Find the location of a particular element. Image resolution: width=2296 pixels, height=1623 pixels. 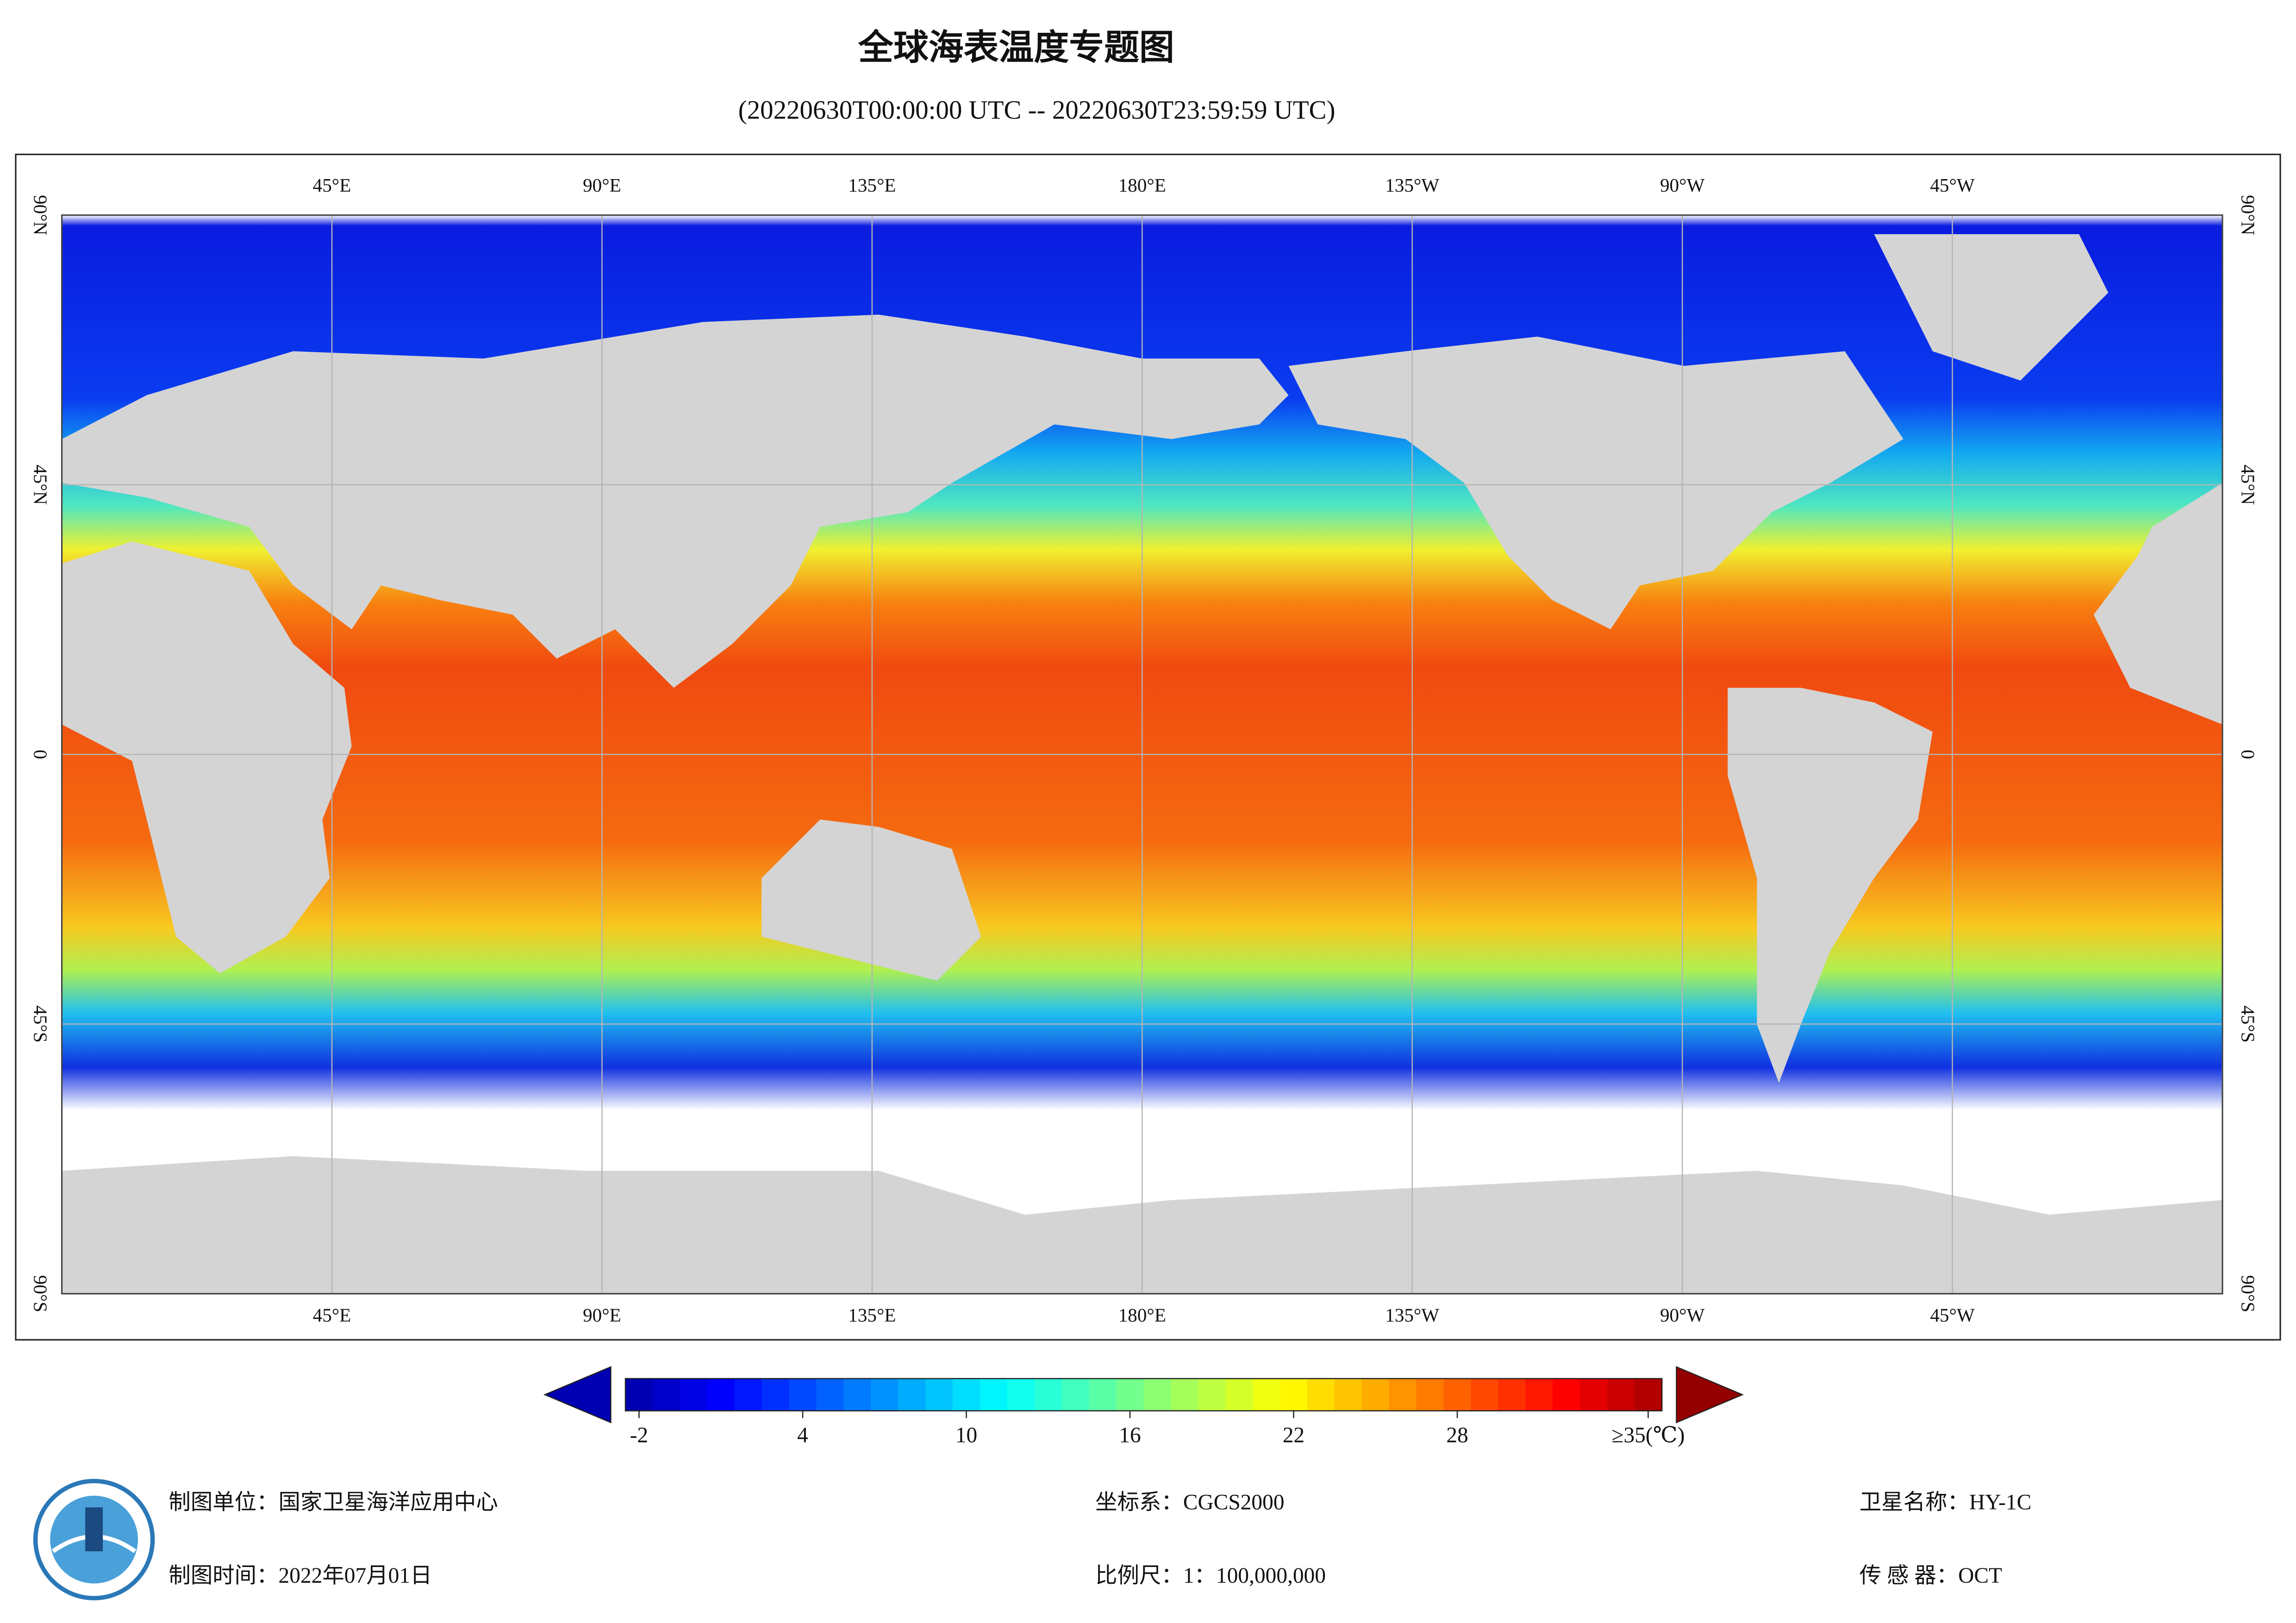

colorbar-tick-label: 16 is located at coordinates (1130, 1435).